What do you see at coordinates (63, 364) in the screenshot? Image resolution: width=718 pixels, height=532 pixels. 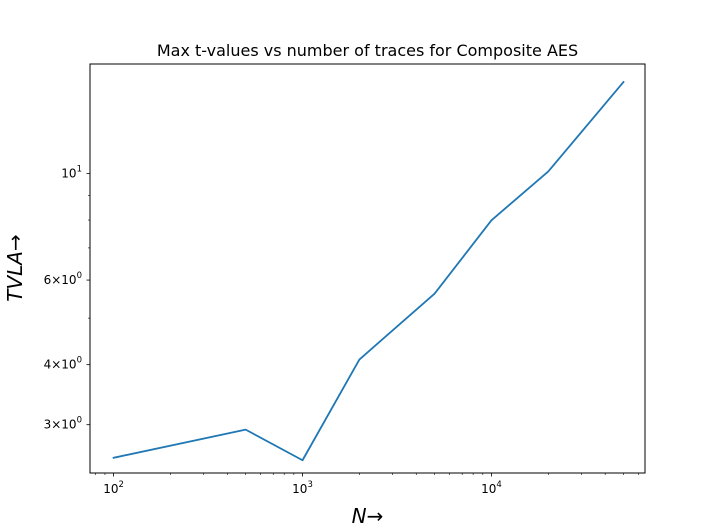 I see `y-tick-label: 4×100` at bounding box center [63, 364].